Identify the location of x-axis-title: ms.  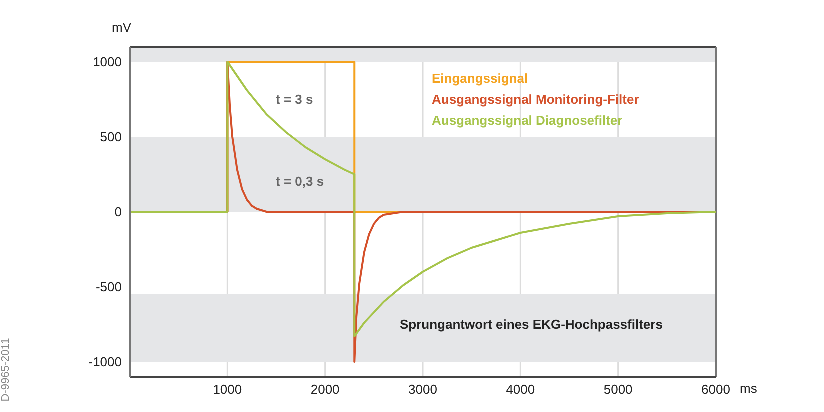
(749, 388).